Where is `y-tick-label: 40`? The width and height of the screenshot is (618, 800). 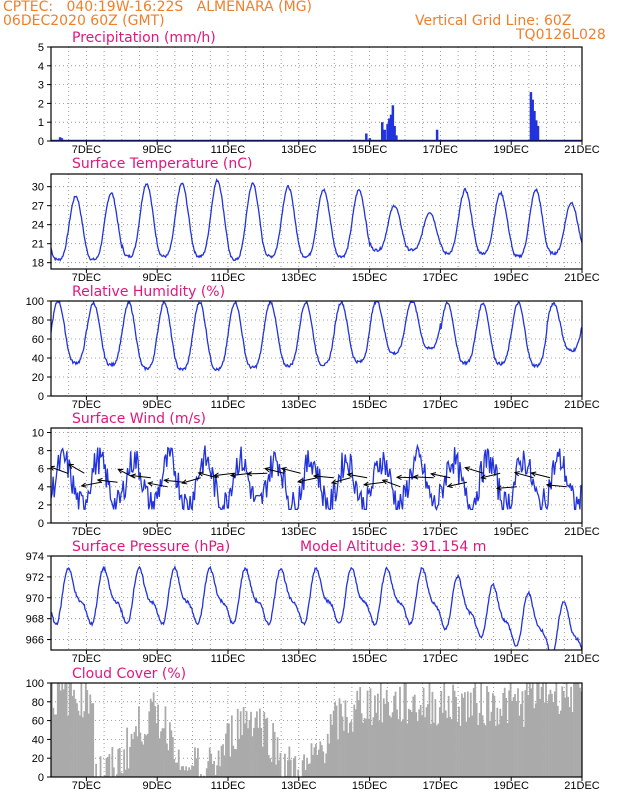 y-tick-label: 40 is located at coordinates (38, 740).